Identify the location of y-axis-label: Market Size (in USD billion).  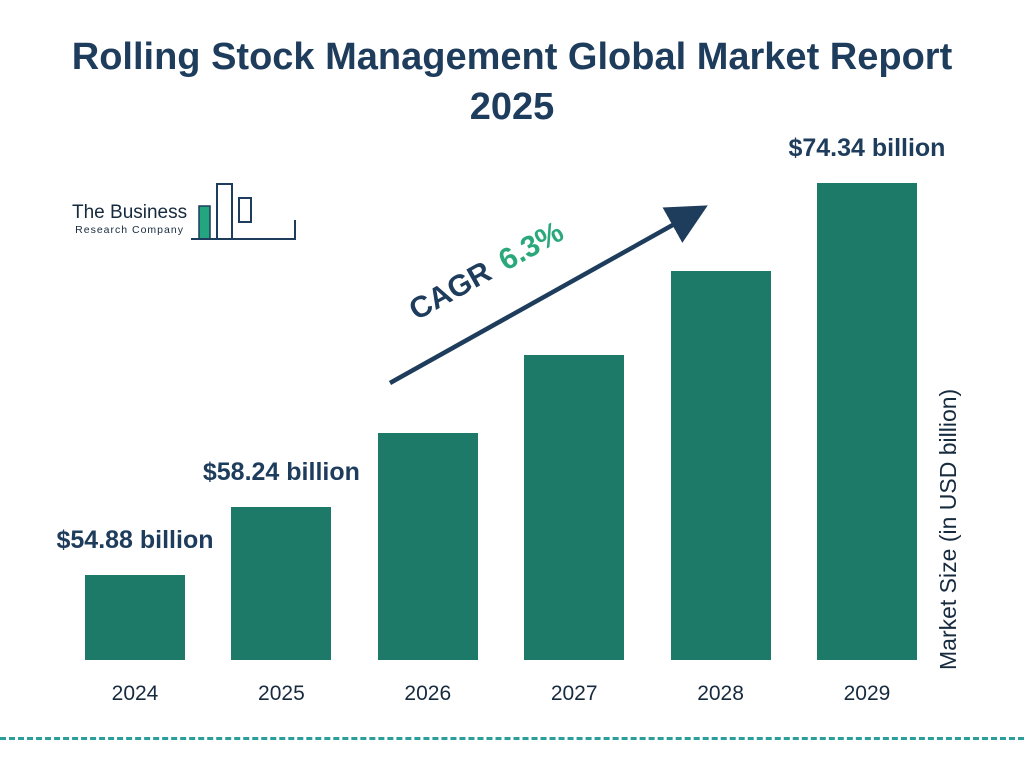
(948, 529).